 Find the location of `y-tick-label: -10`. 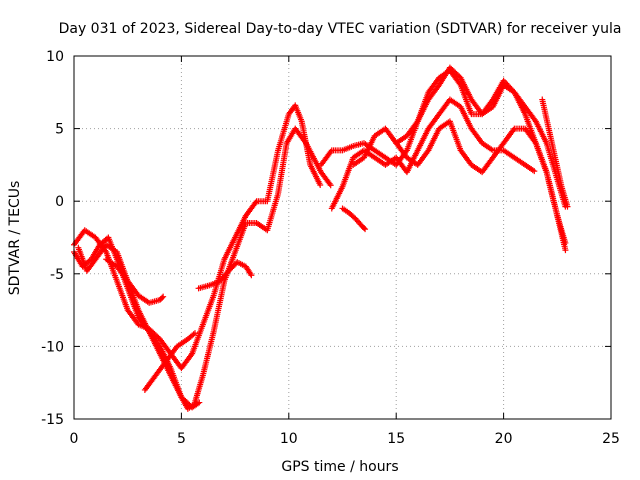

y-tick-label: -10 is located at coordinates (52, 347).